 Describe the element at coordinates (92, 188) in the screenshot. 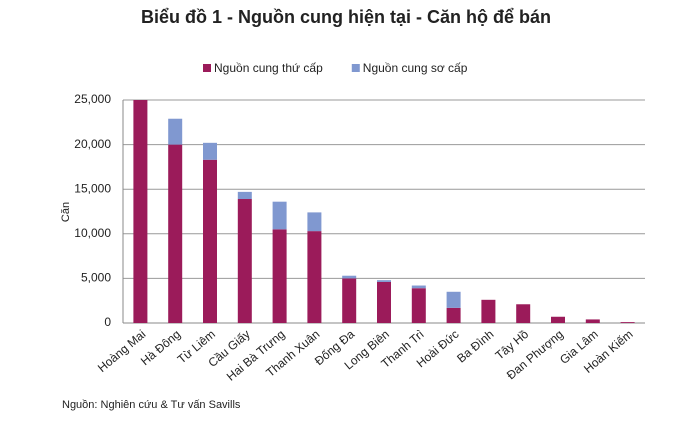

I see `y-tick-label: 15,000` at that location.